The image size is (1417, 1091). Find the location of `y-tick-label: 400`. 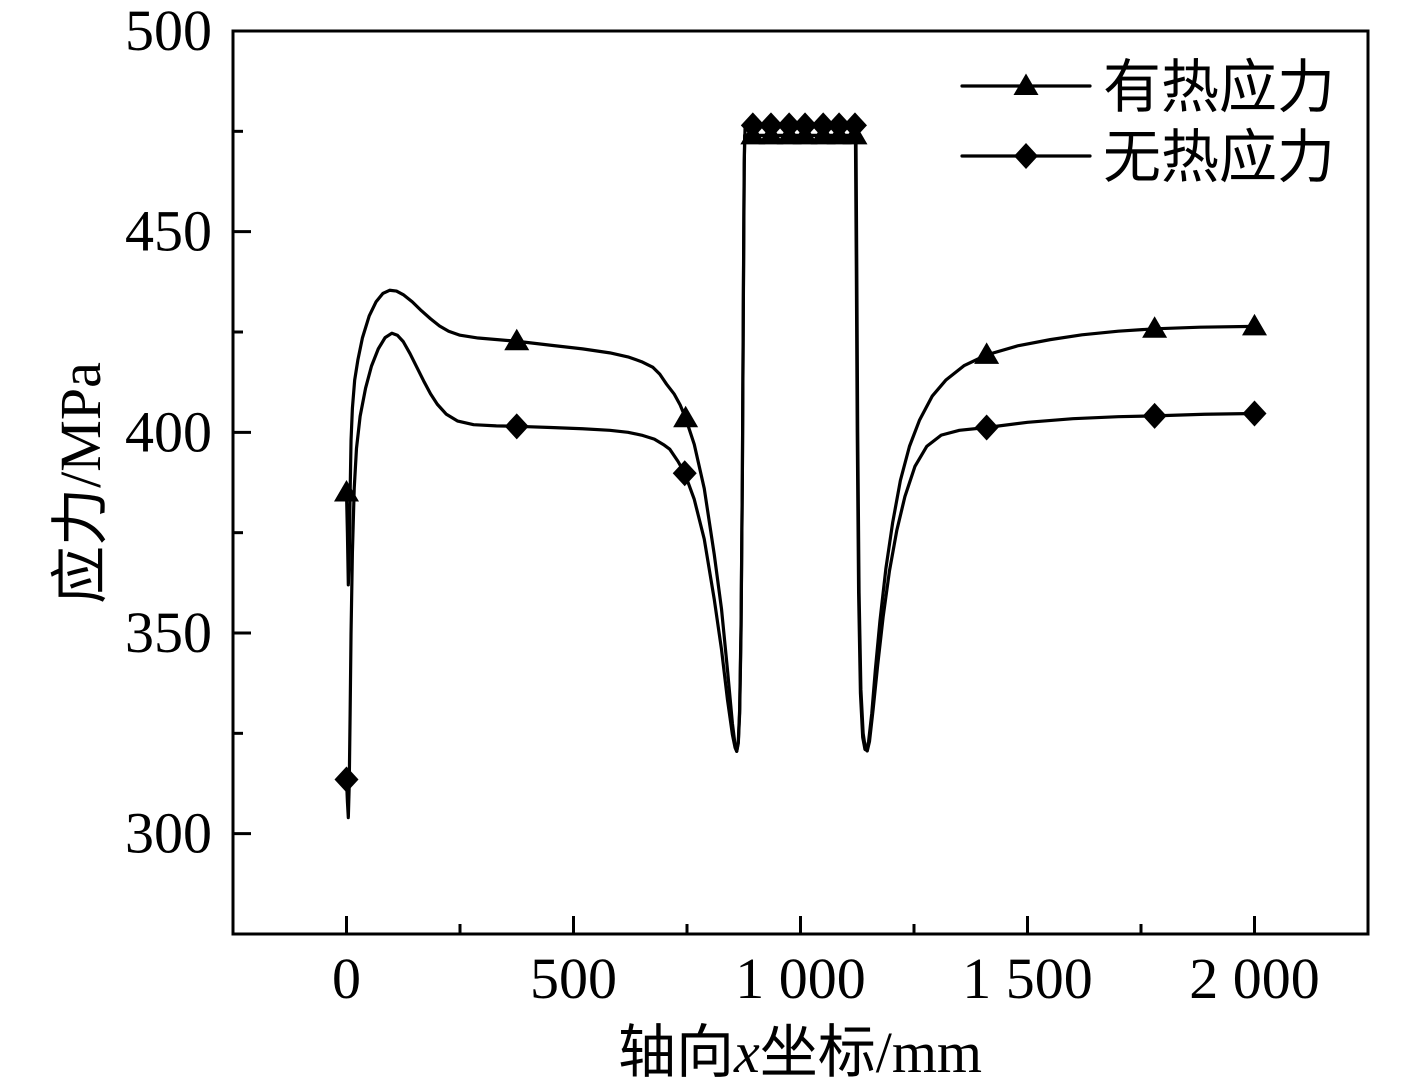

y-tick-label: 400 is located at coordinates (168, 431).